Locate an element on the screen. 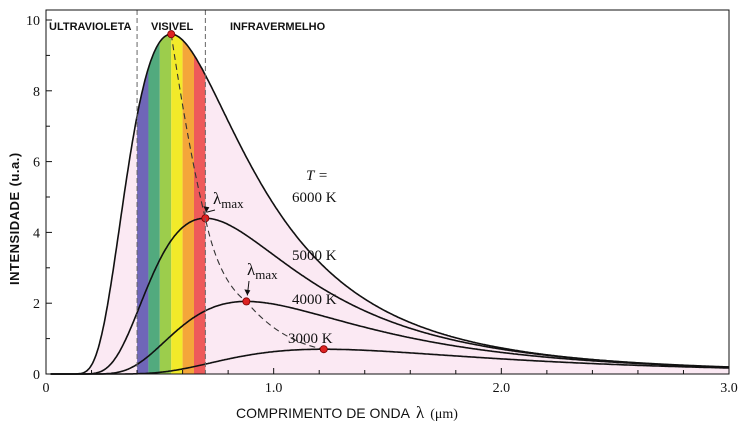  region-label: INFRAVERMELHO is located at coordinates (278, 27).